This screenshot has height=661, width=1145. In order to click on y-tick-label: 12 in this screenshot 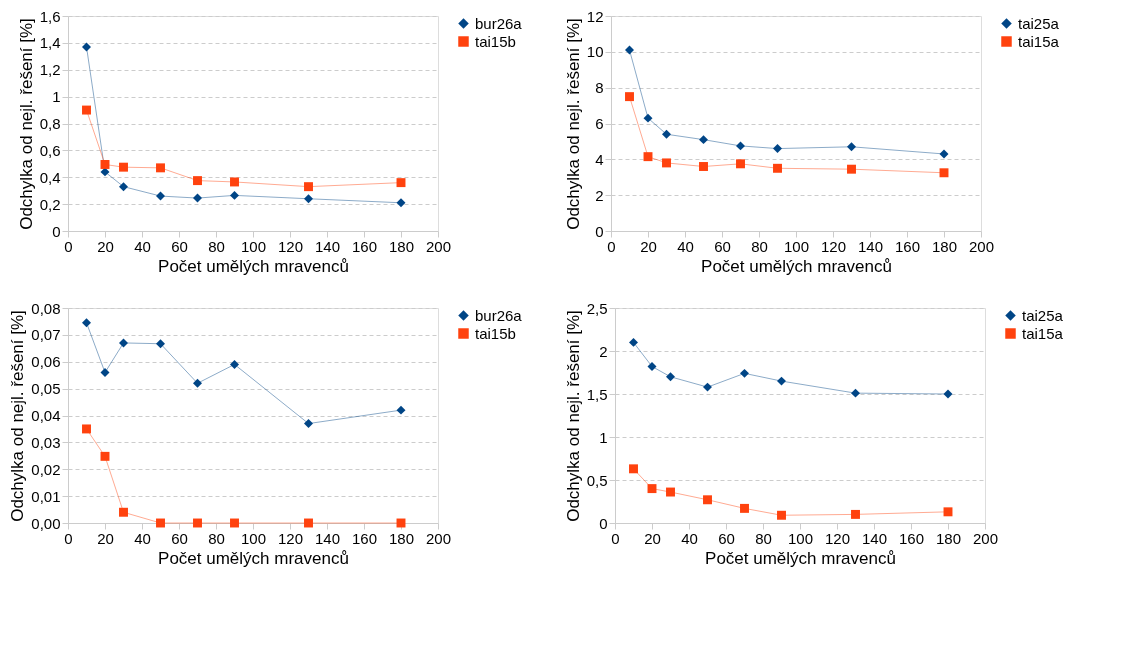, I will do `click(595, 16)`.